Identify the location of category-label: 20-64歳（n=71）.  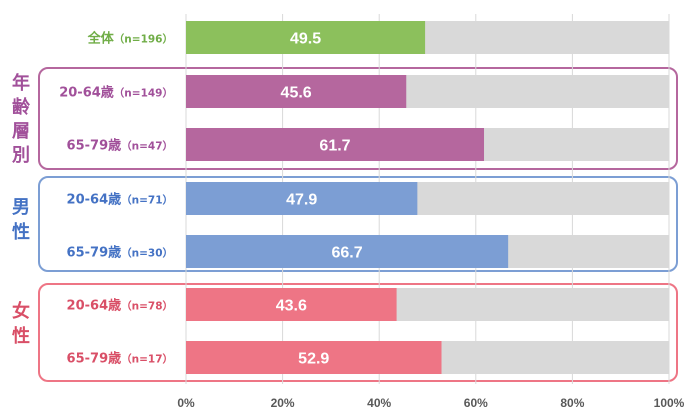
(120, 200).